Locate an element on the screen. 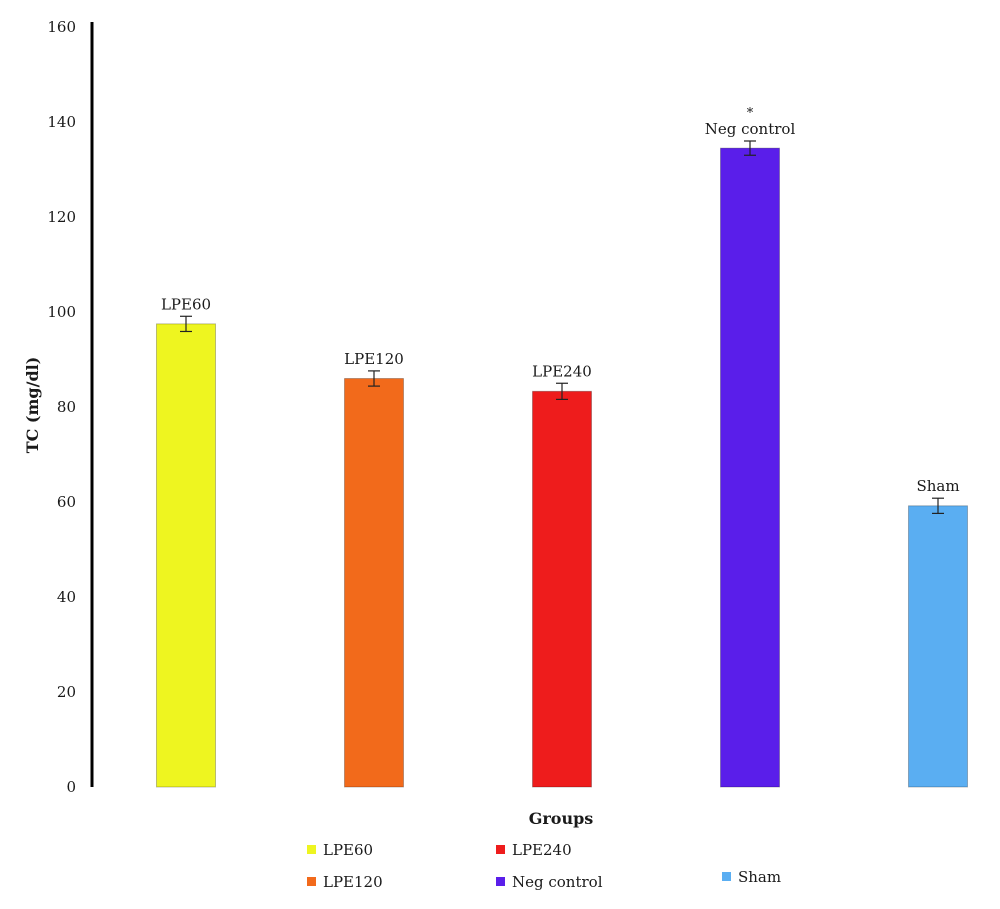  y-axis-title: TC (mg/dl) is located at coordinates (32, 405).